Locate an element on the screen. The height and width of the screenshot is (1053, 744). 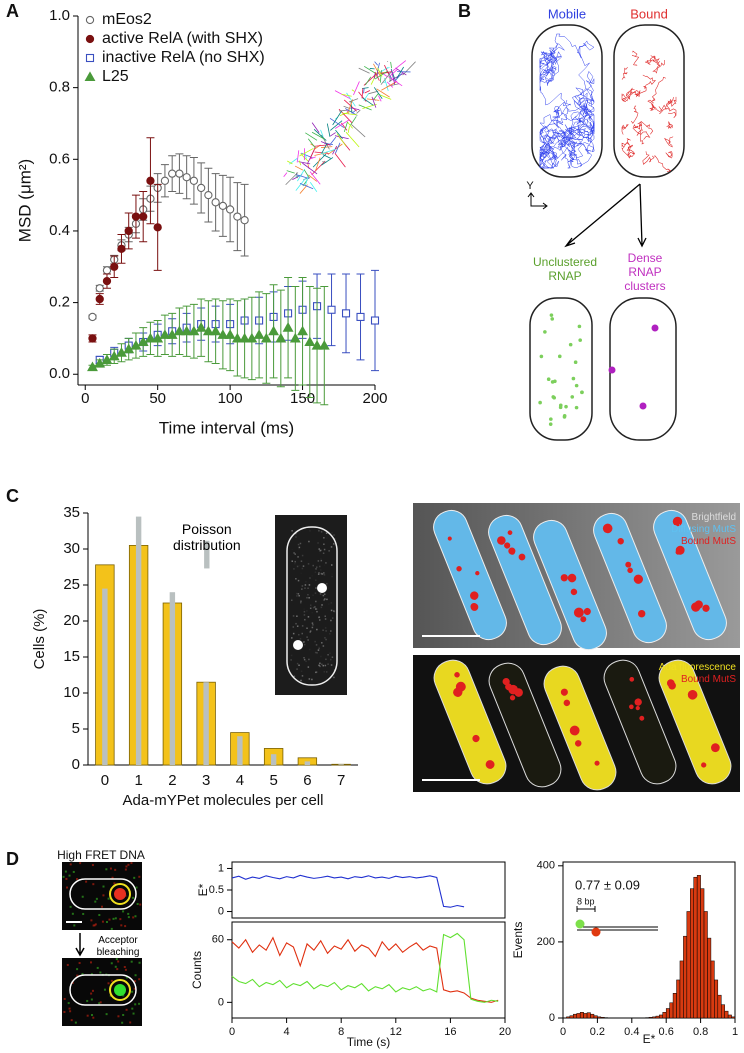
y-axis-label: Cells (%) is located at coordinates (39, 639).